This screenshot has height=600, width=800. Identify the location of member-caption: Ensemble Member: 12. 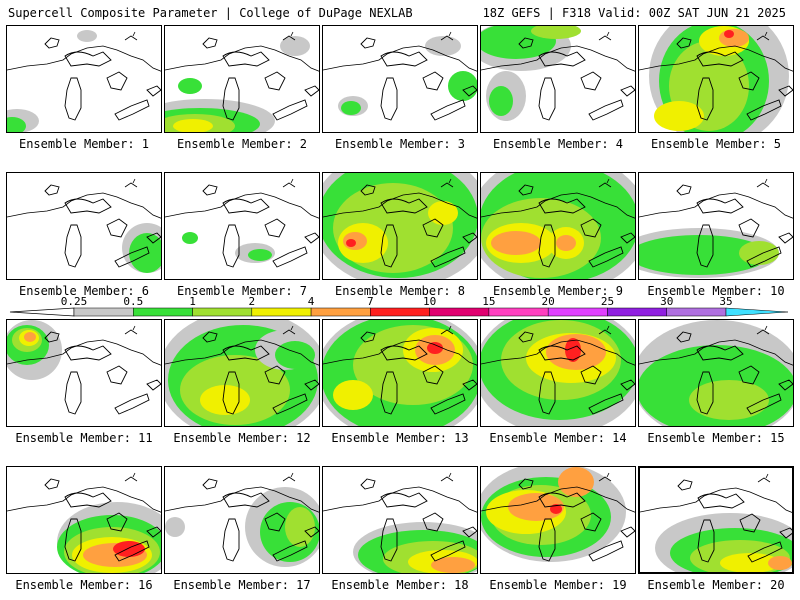
(242, 438).